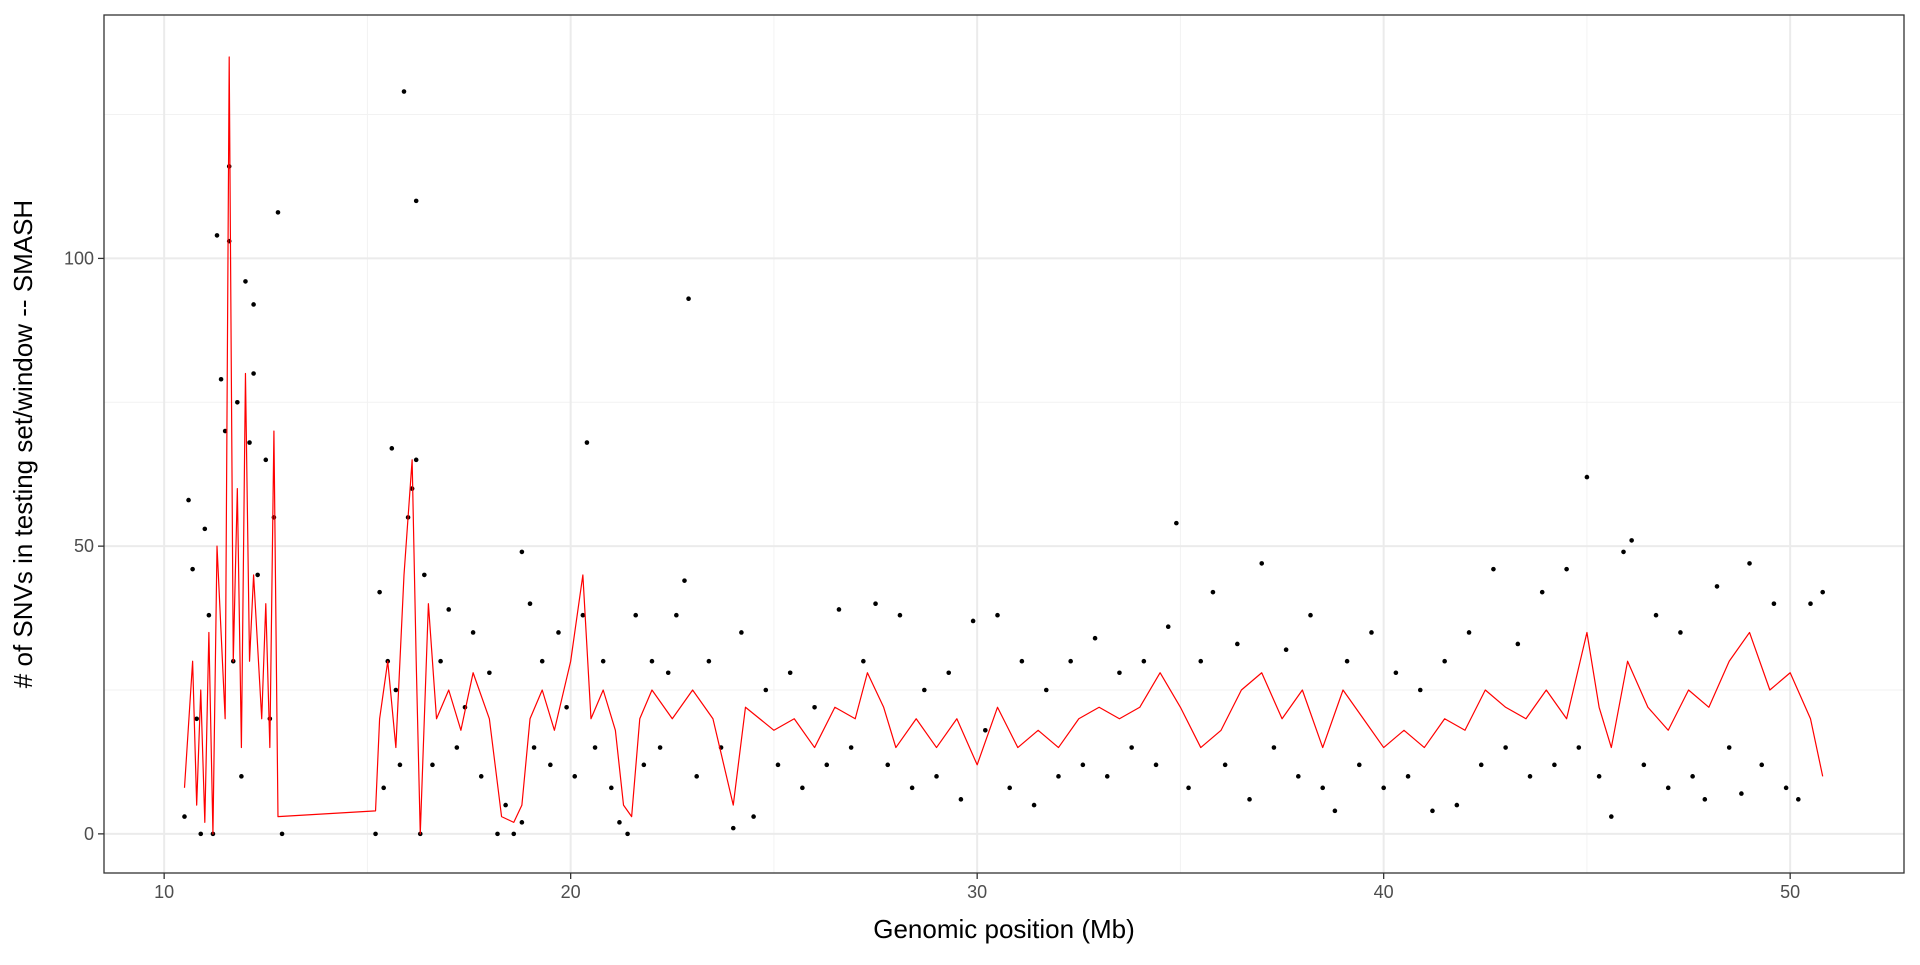 The width and height of the screenshot is (1920, 965). I want to click on x-tick-label: 40, so click(1384, 892).